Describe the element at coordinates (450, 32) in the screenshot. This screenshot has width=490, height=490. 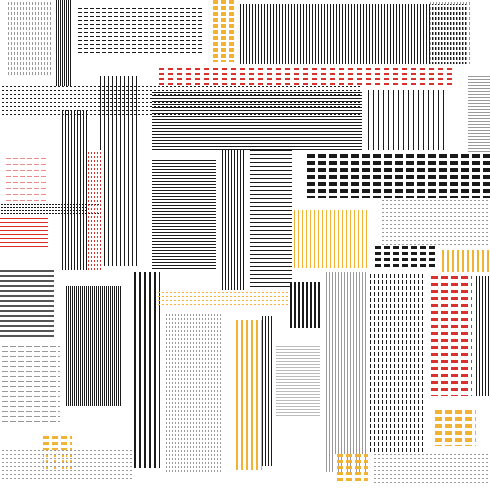
I see `gray-dashed-top-right` at that location.